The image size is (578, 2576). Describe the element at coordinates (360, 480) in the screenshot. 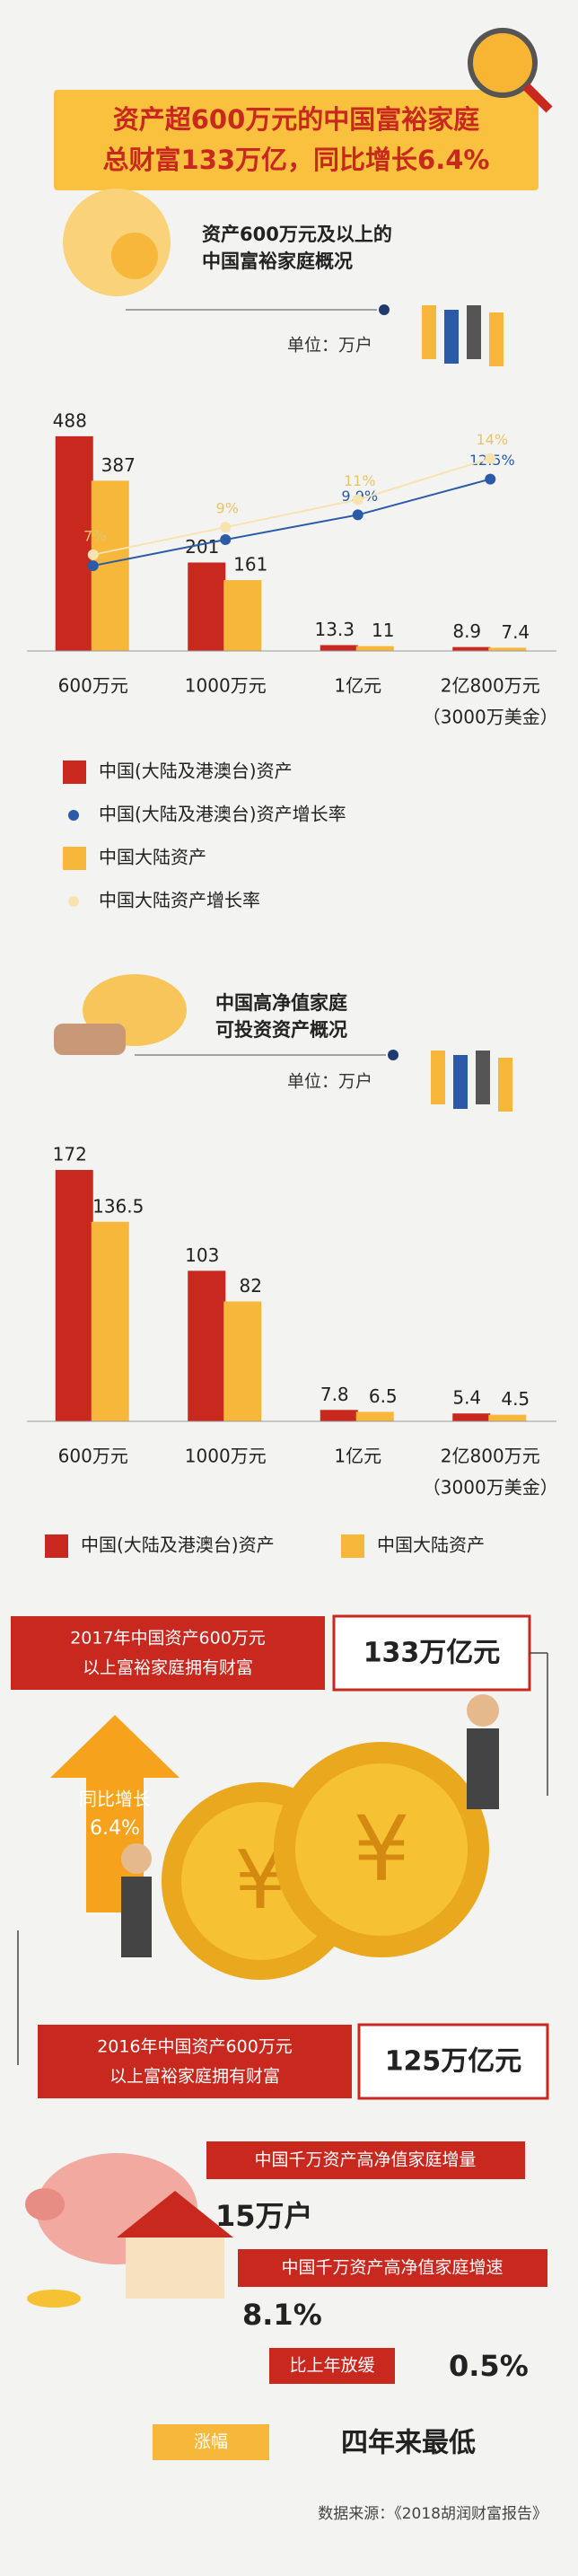

I see `value-label: 11%` at that location.